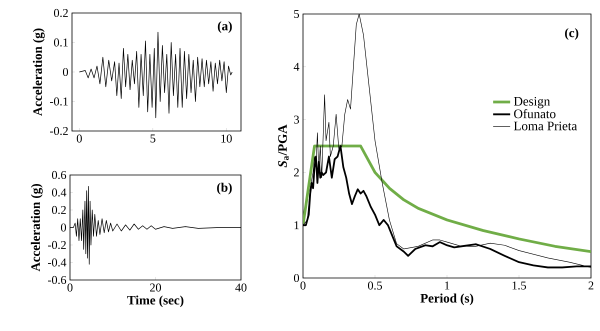 Image resolution: width=600 pixels, height=331 pixels. What do you see at coordinates (296, 225) in the screenshot?
I see `y-tick-label: 1` at bounding box center [296, 225].